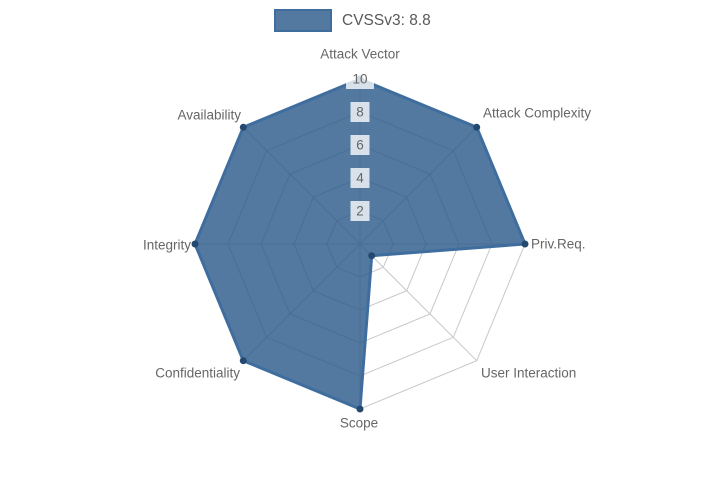 This screenshot has height=504, width=720. Describe the element at coordinates (359, 423) in the screenshot. I see `axis-label-scope: Scope` at that location.